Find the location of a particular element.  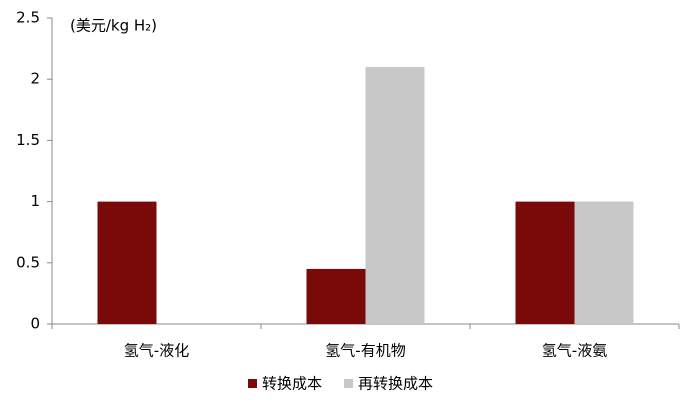

legend-label: 转换成本 is located at coordinates (292, 384).